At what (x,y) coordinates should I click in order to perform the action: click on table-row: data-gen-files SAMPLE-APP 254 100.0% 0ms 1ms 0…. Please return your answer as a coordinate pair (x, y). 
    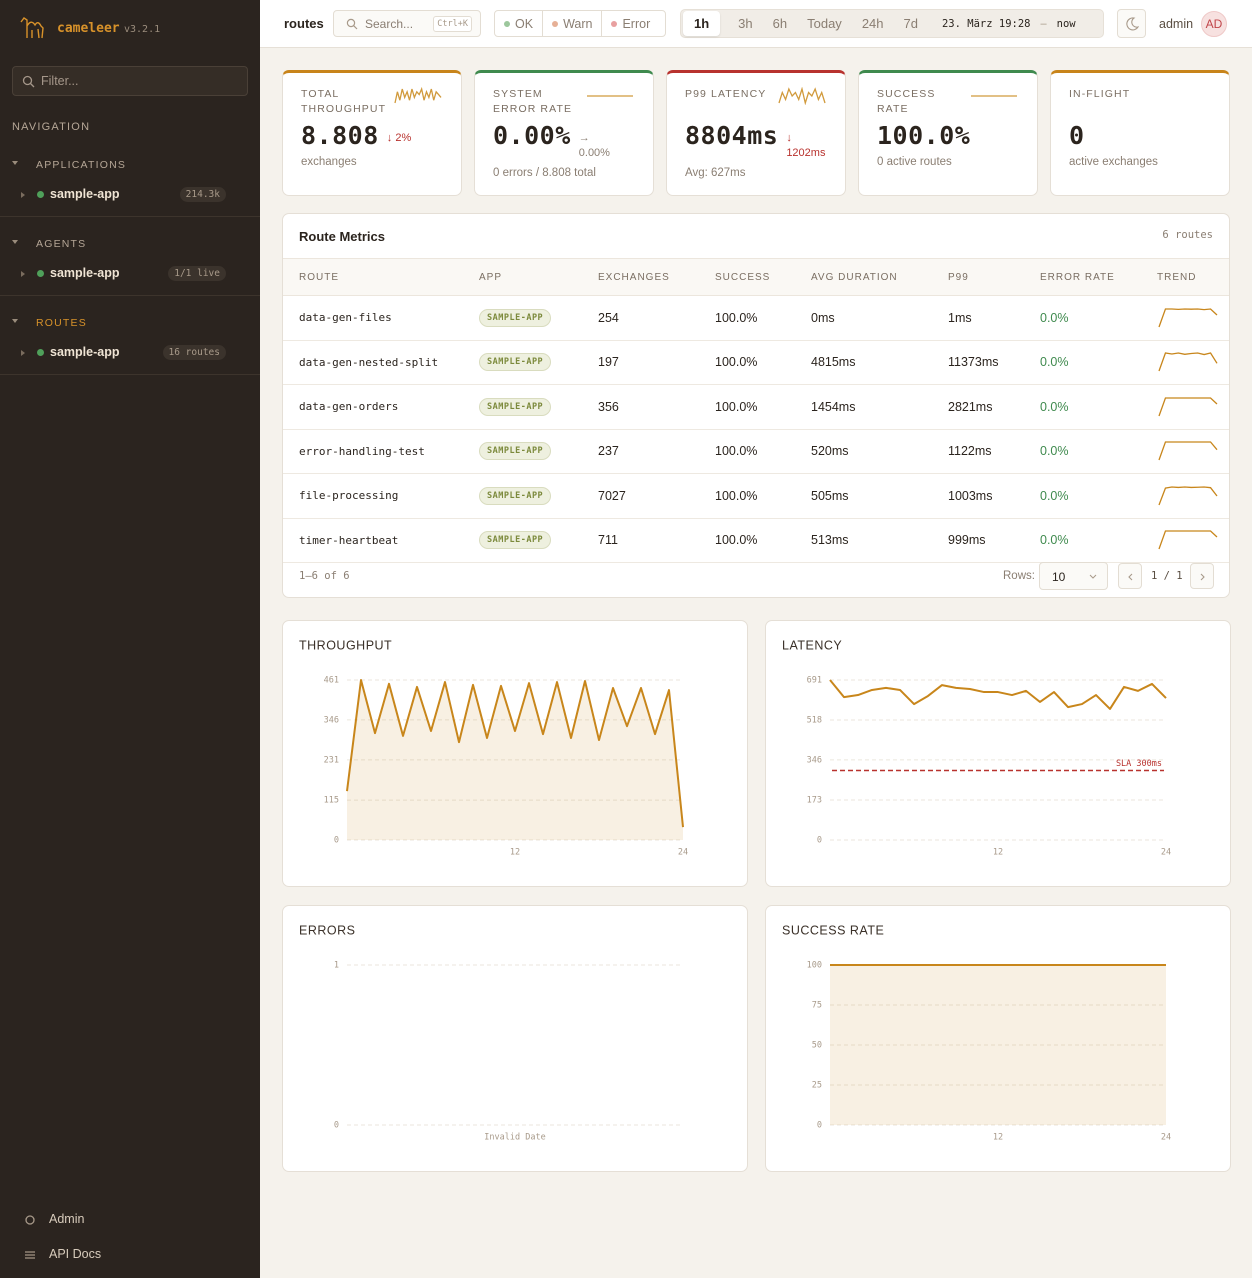
    Looking at the image, I should click on (756, 318).